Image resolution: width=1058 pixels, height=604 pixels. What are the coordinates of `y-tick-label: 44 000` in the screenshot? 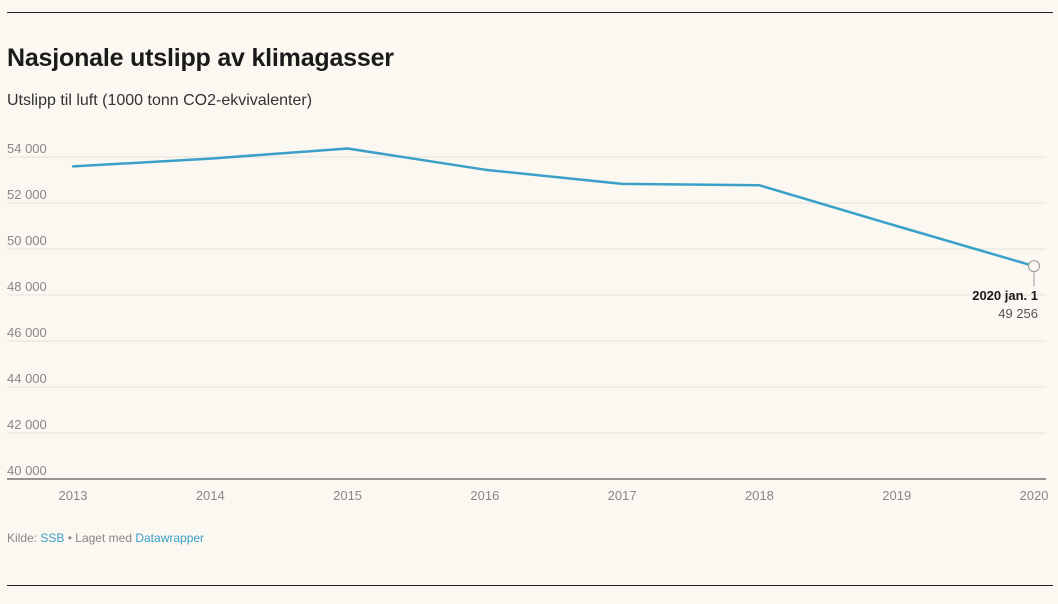 It's located at (27, 378).